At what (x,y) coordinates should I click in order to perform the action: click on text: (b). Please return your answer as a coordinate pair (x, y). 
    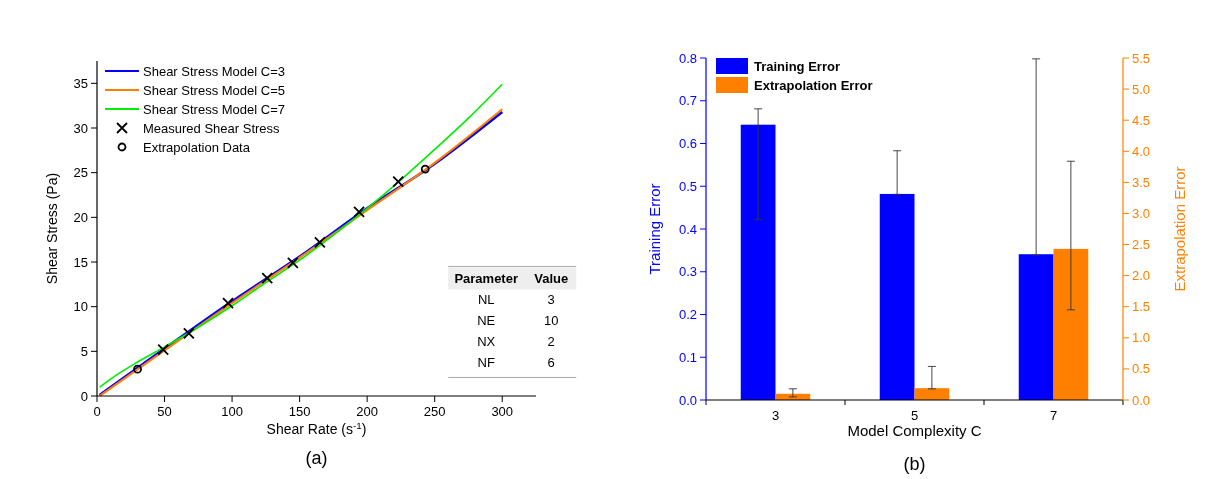
    Looking at the image, I should click on (914, 464).